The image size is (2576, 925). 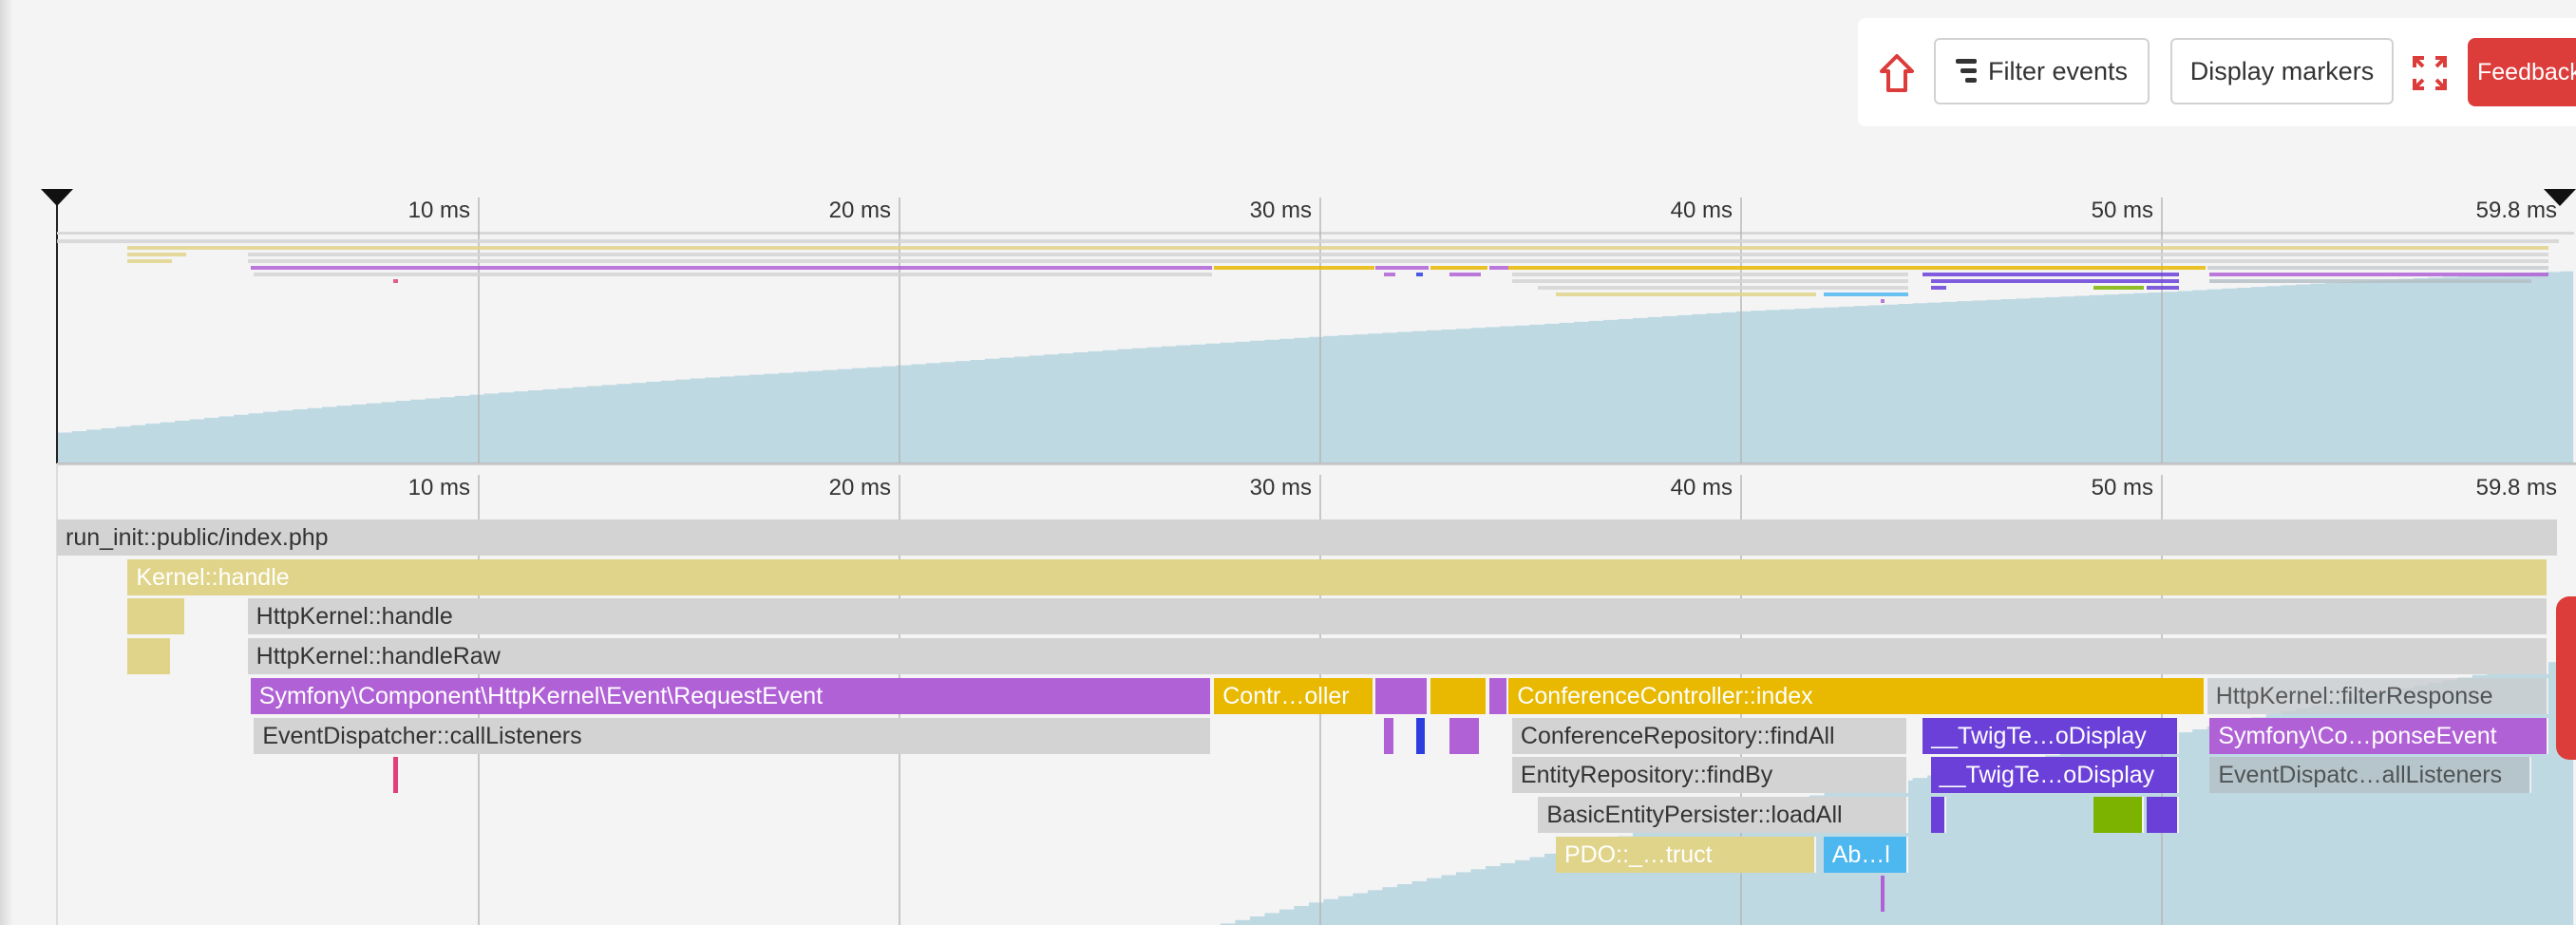 I want to click on event-label: Contr…oller, so click(x=1286, y=695).